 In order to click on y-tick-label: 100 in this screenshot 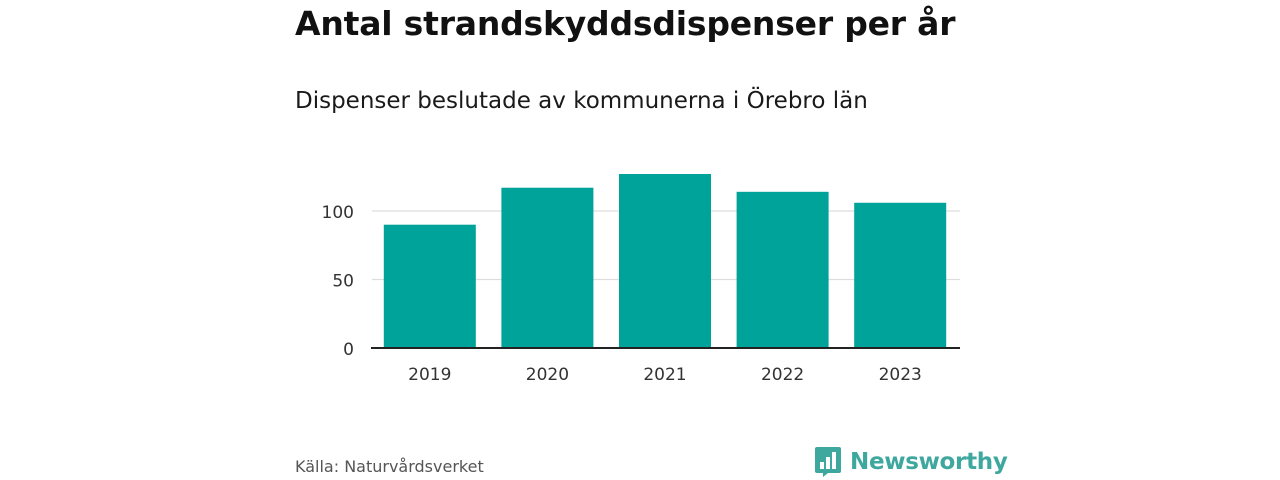, I will do `click(338, 213)`.